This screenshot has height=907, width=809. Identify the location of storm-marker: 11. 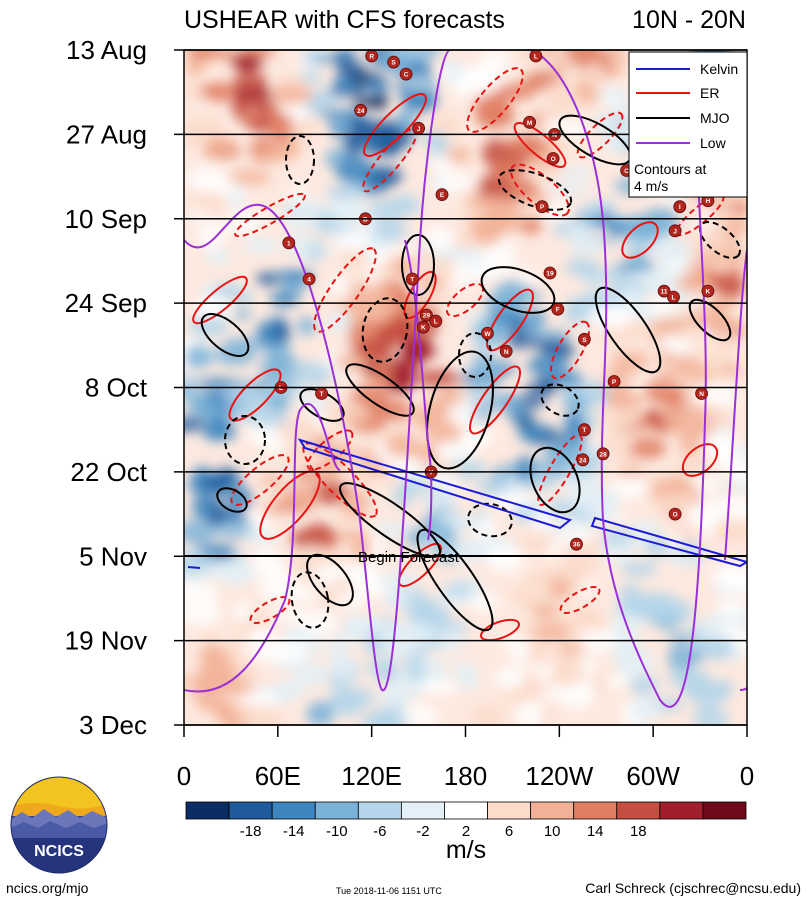
(664, 291).